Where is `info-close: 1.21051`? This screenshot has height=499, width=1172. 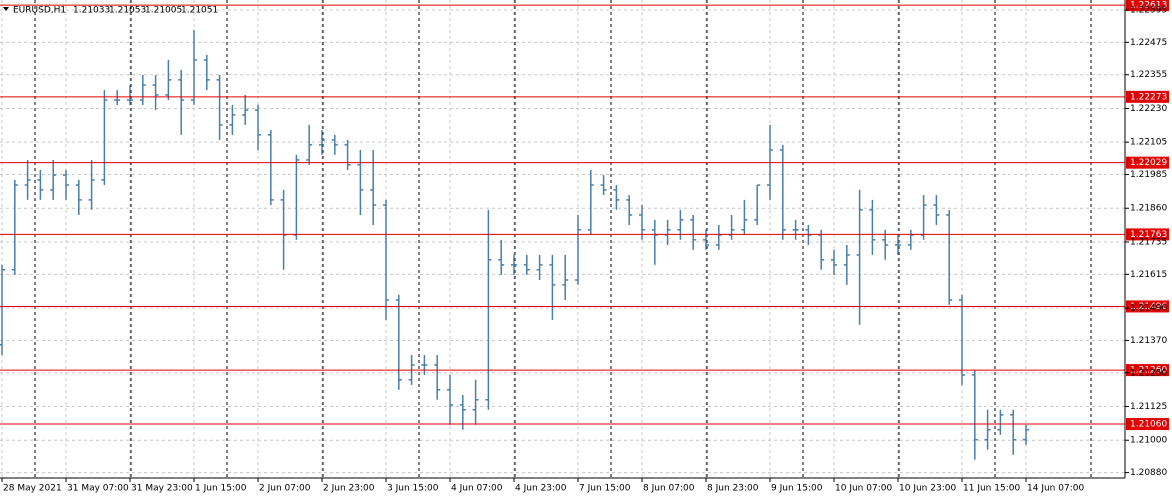 info-close: 1.21051 is located at coordinates (199, 11).